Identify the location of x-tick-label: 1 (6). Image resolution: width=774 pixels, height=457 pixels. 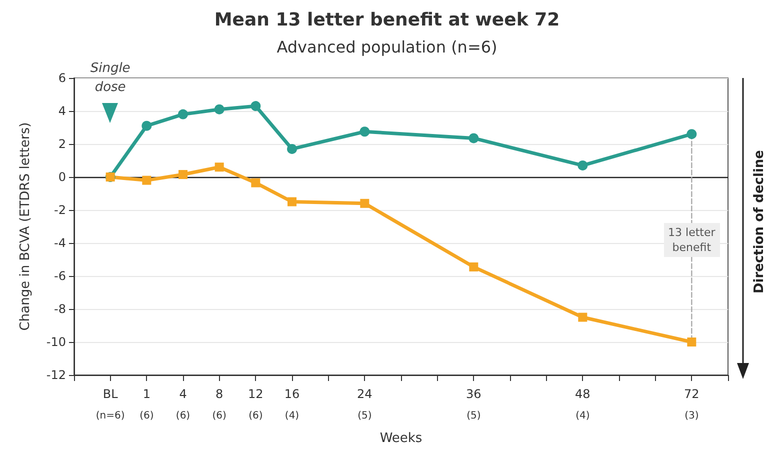
(147, 404).